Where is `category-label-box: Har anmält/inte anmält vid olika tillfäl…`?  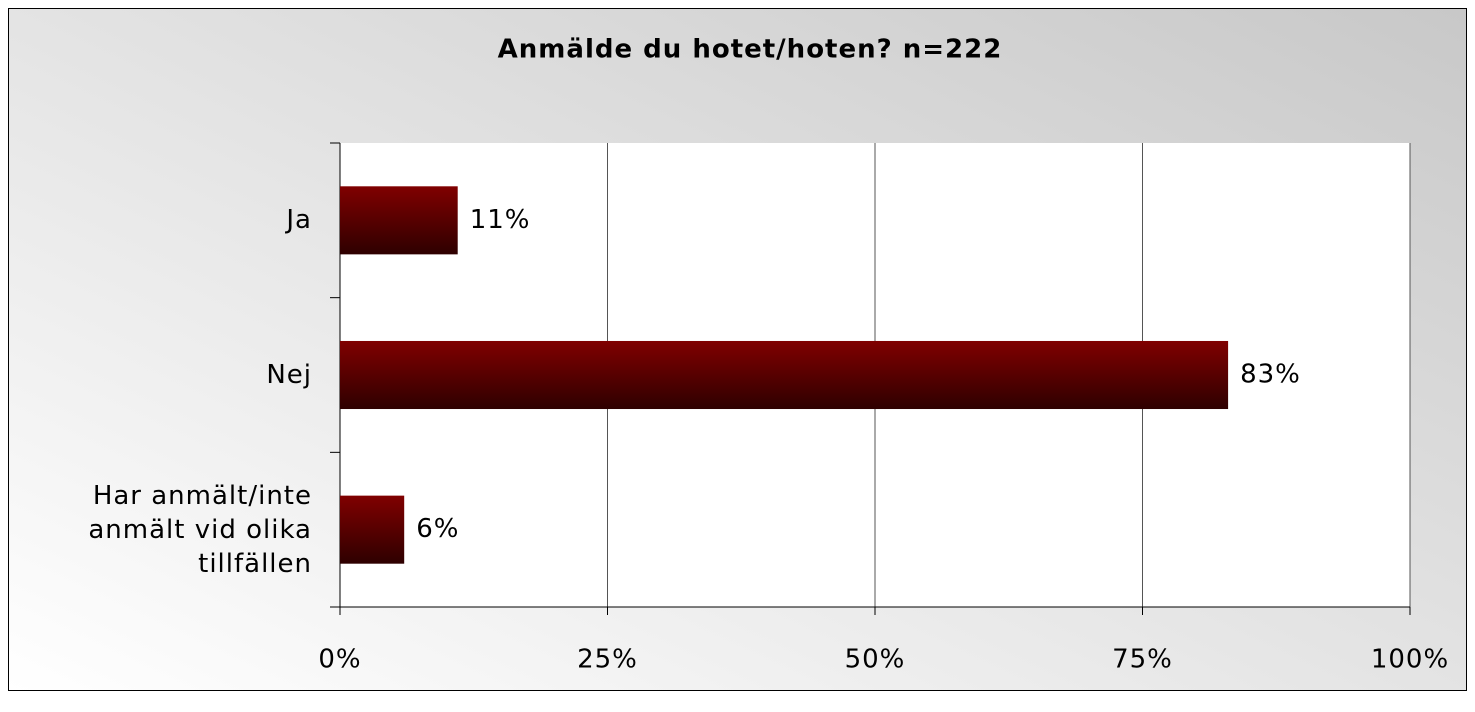 category-label-box: Har anmält/inte anmält vid olika tillfäl… is located at coordinates (200, 529).